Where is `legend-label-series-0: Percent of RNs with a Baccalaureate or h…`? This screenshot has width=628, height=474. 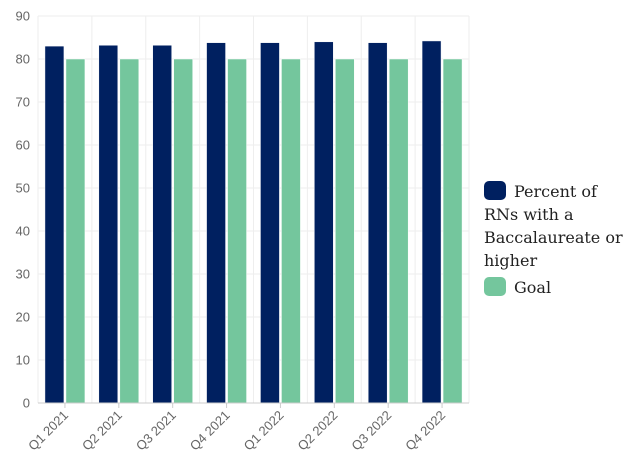 legend-label-series-0: Percent of RNs with a Baccalaureate or h… is located at coordinates (553, 226).